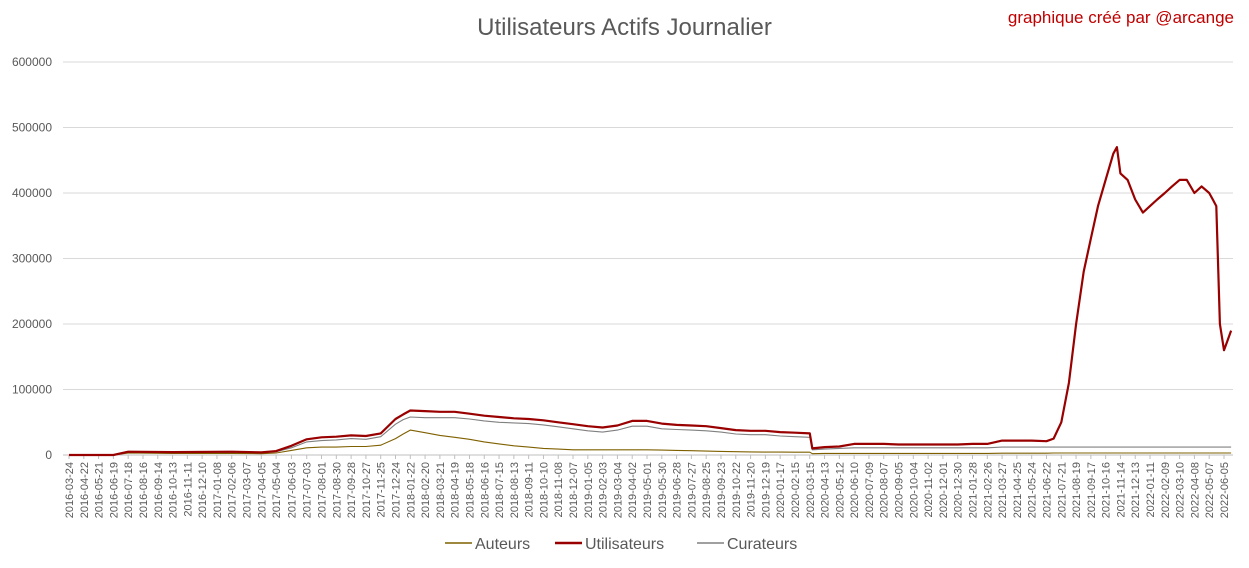 Image resolution: width=1249 pixels, height=568 pixels. I want to click on x-tick-label: 2019-05-30, so click(663, 490).